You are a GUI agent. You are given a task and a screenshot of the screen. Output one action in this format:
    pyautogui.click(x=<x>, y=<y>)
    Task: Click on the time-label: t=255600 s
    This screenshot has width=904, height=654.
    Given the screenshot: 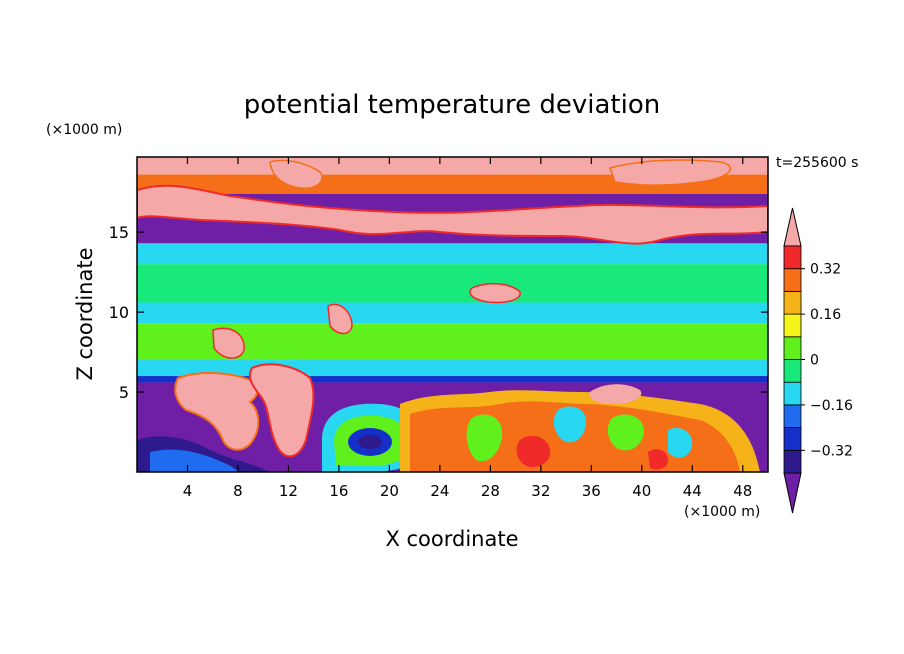 What is the action you would take?
    pyautogui.click(x=817, y=163)
    